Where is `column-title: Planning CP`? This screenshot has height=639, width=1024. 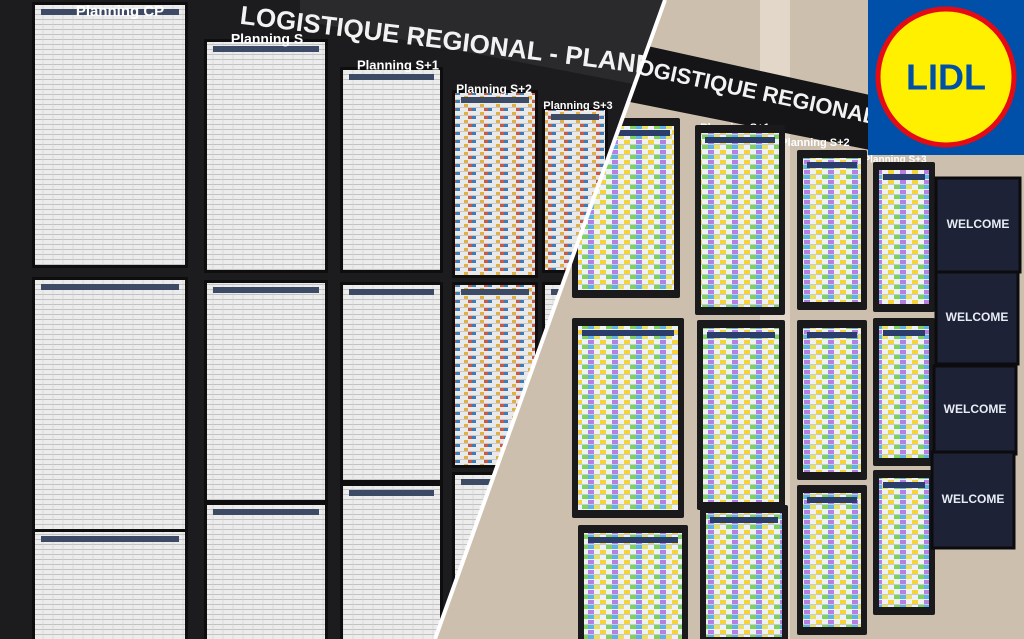 column-title: Planning CP is located at coordinates (120, 11).